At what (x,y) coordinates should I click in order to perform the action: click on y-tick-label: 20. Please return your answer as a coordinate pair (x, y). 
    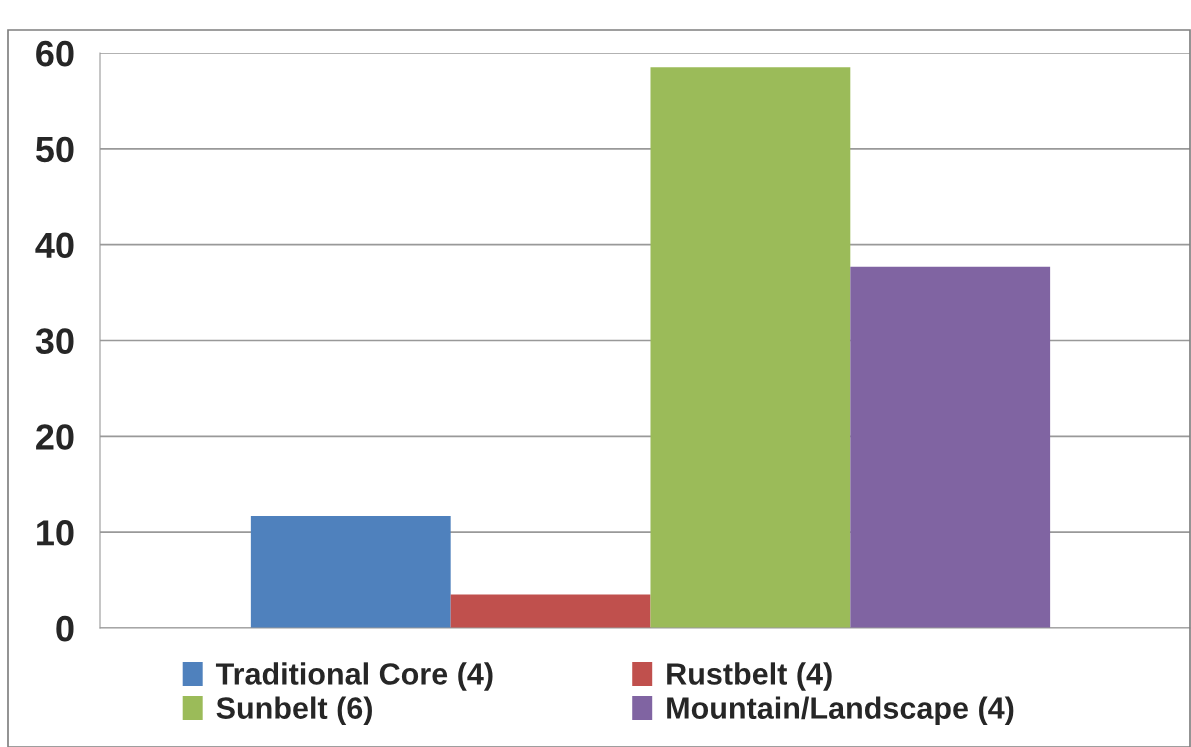
    Looking at the image, I should click on (55, 437).